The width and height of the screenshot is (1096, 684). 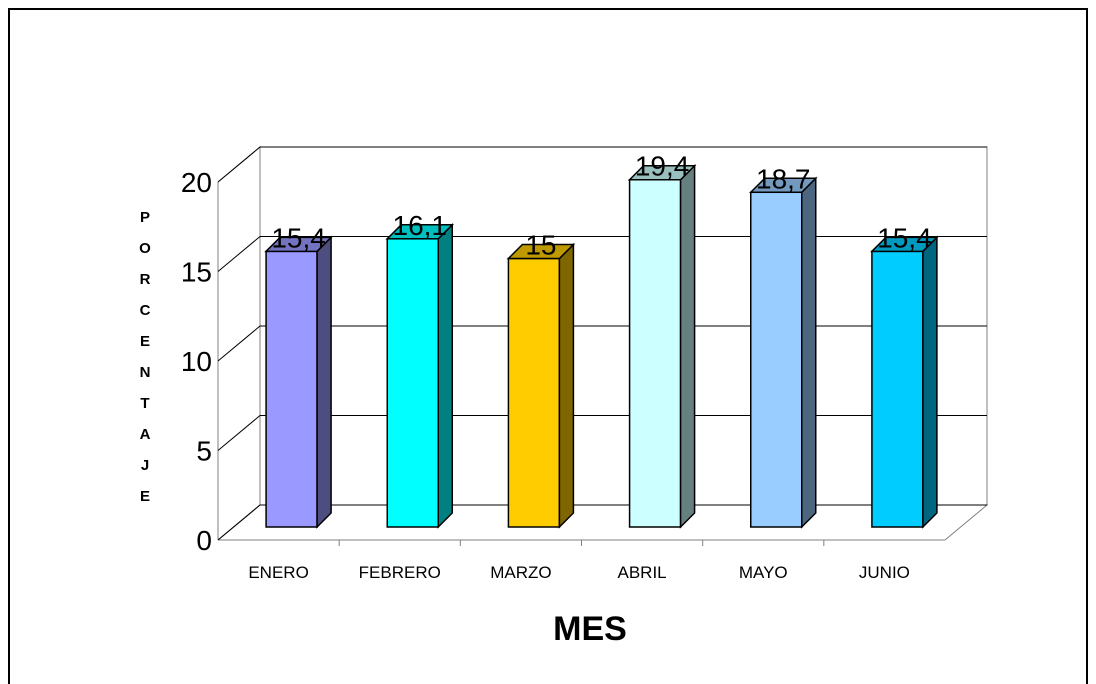 I want to click on y-axis-title: PORCENTAJE, so click(x=145, y=357).